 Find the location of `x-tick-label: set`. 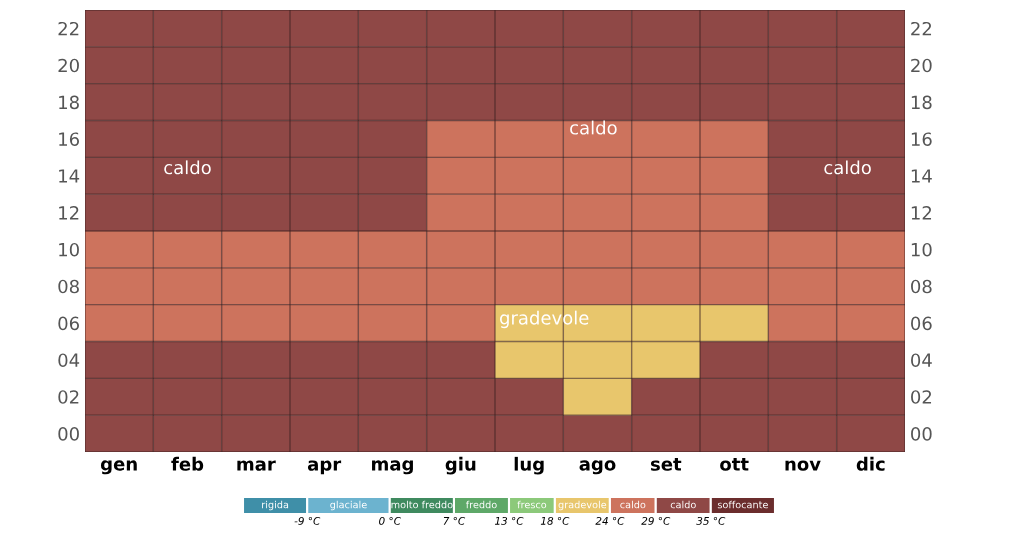

x-tick-label: set is located at coordinates (666, 464).